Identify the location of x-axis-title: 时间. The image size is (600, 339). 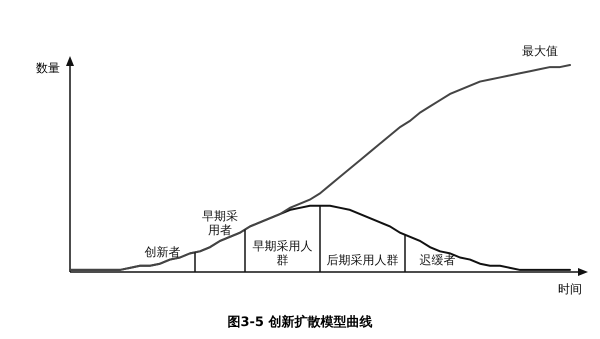
(570, 289).